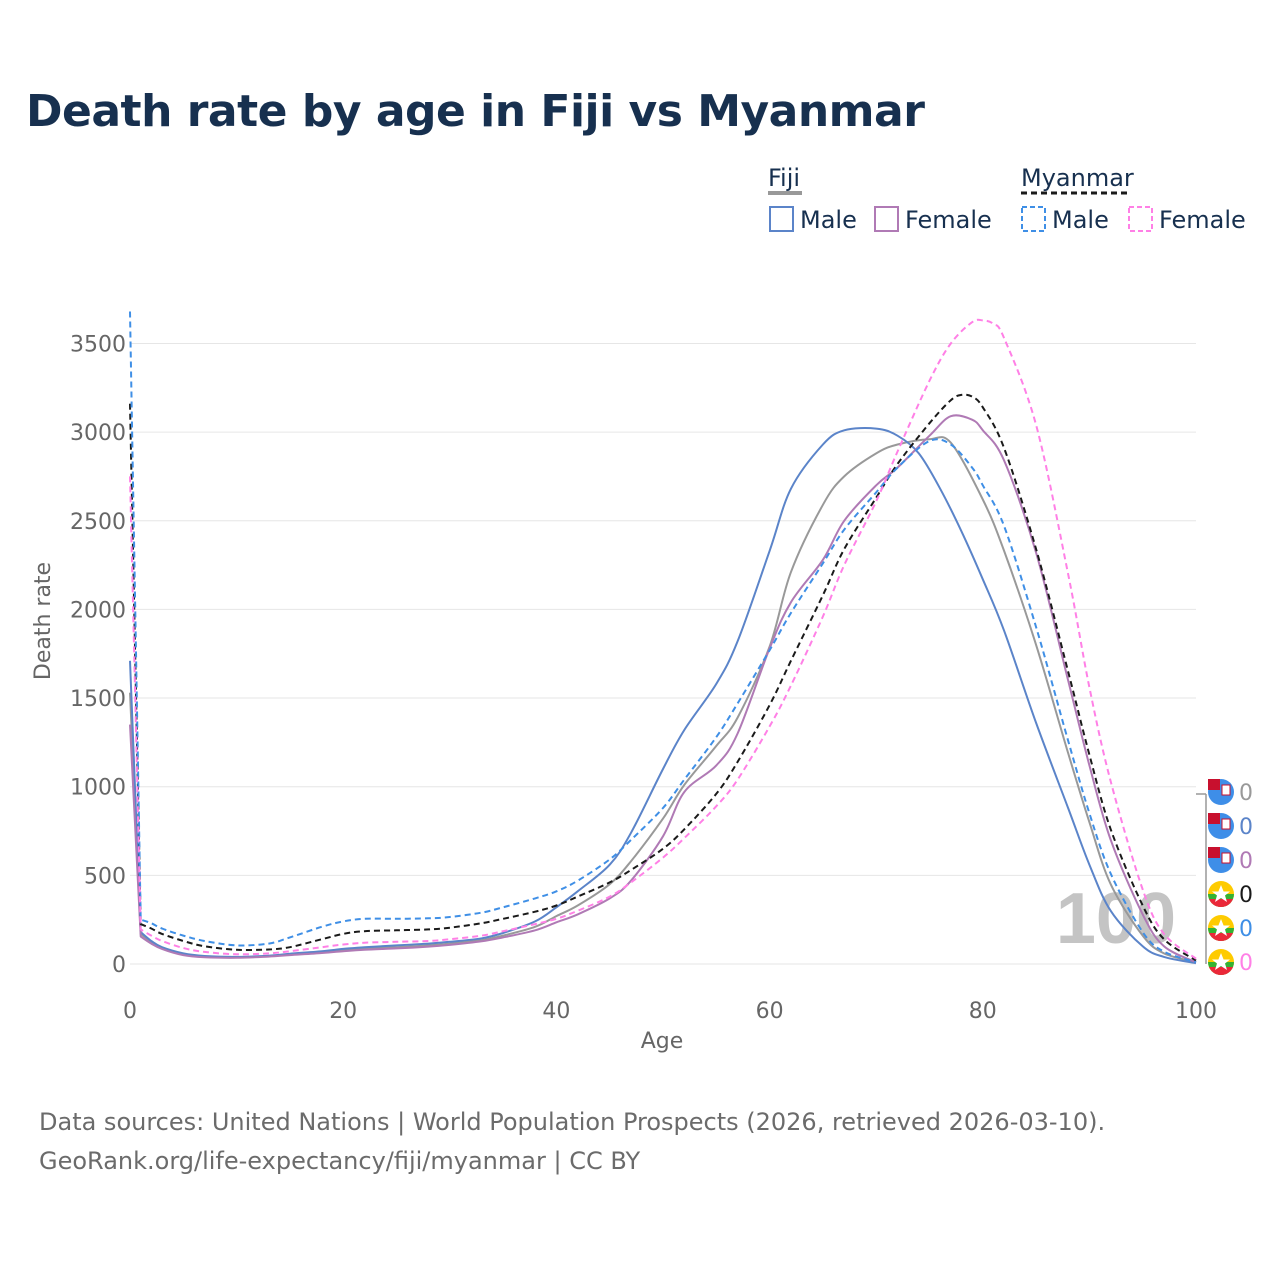  Describe the element at coordinates (781, 219) in the screenshot. I see `legend-fiji-male-swatch` at that location.